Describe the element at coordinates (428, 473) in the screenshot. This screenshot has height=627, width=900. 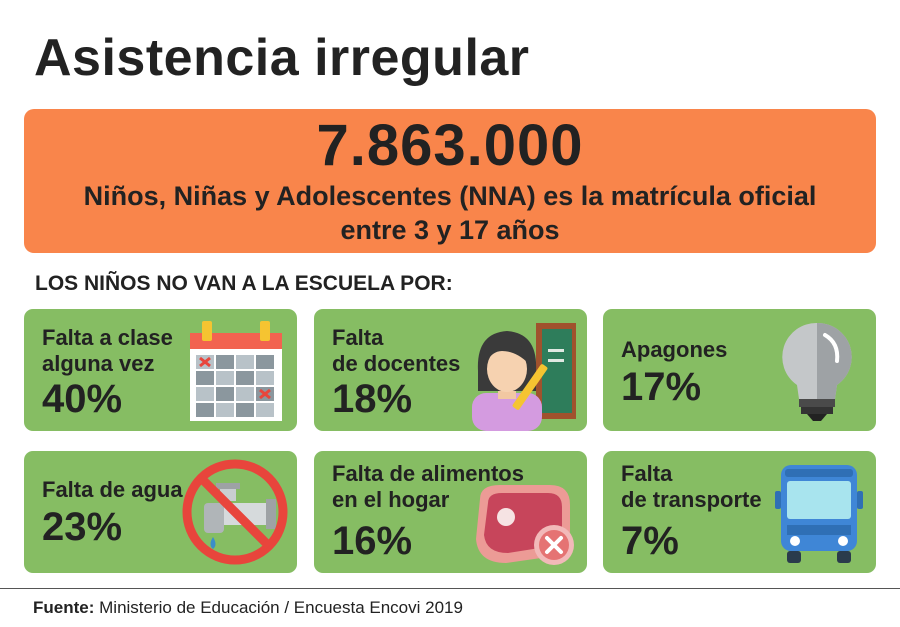
I see `reason-label-line1: Falta de alimentos` at that location.